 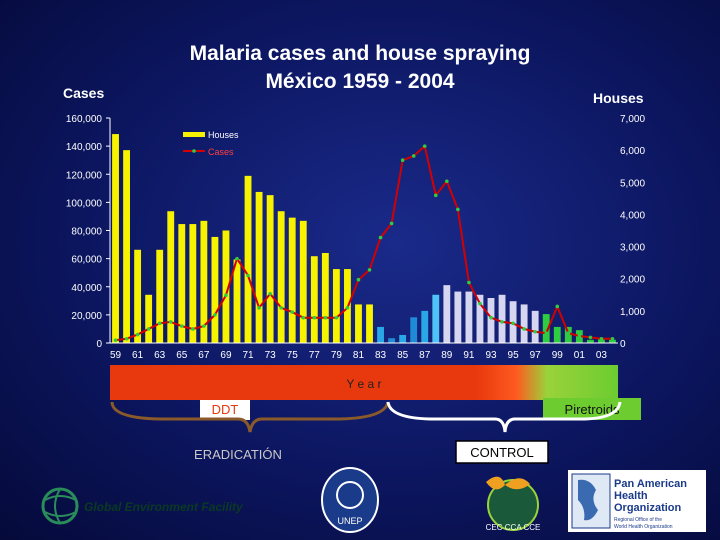 What do you see at coordinates (381, 355) in the screenshot?
I see `x-tick-label: 83` at bounding box center [381, 355].